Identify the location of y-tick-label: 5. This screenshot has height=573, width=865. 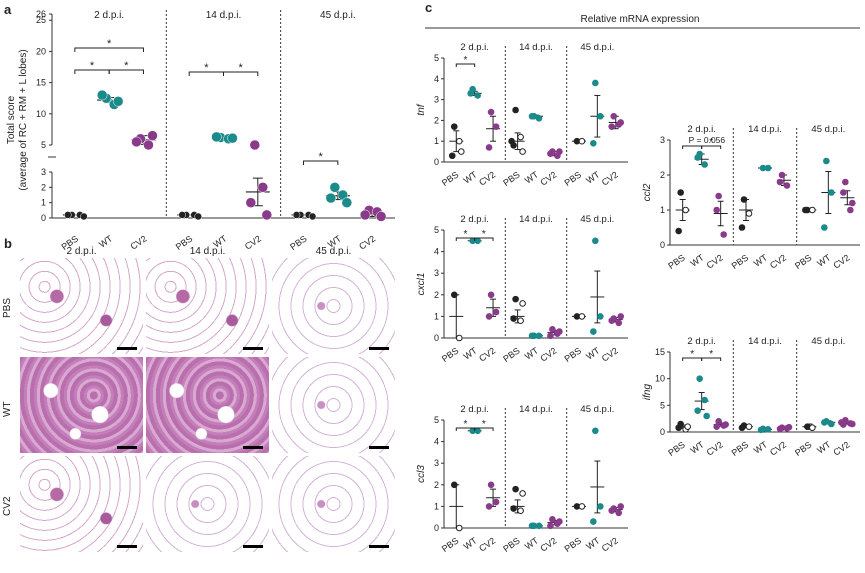
(436, 420).